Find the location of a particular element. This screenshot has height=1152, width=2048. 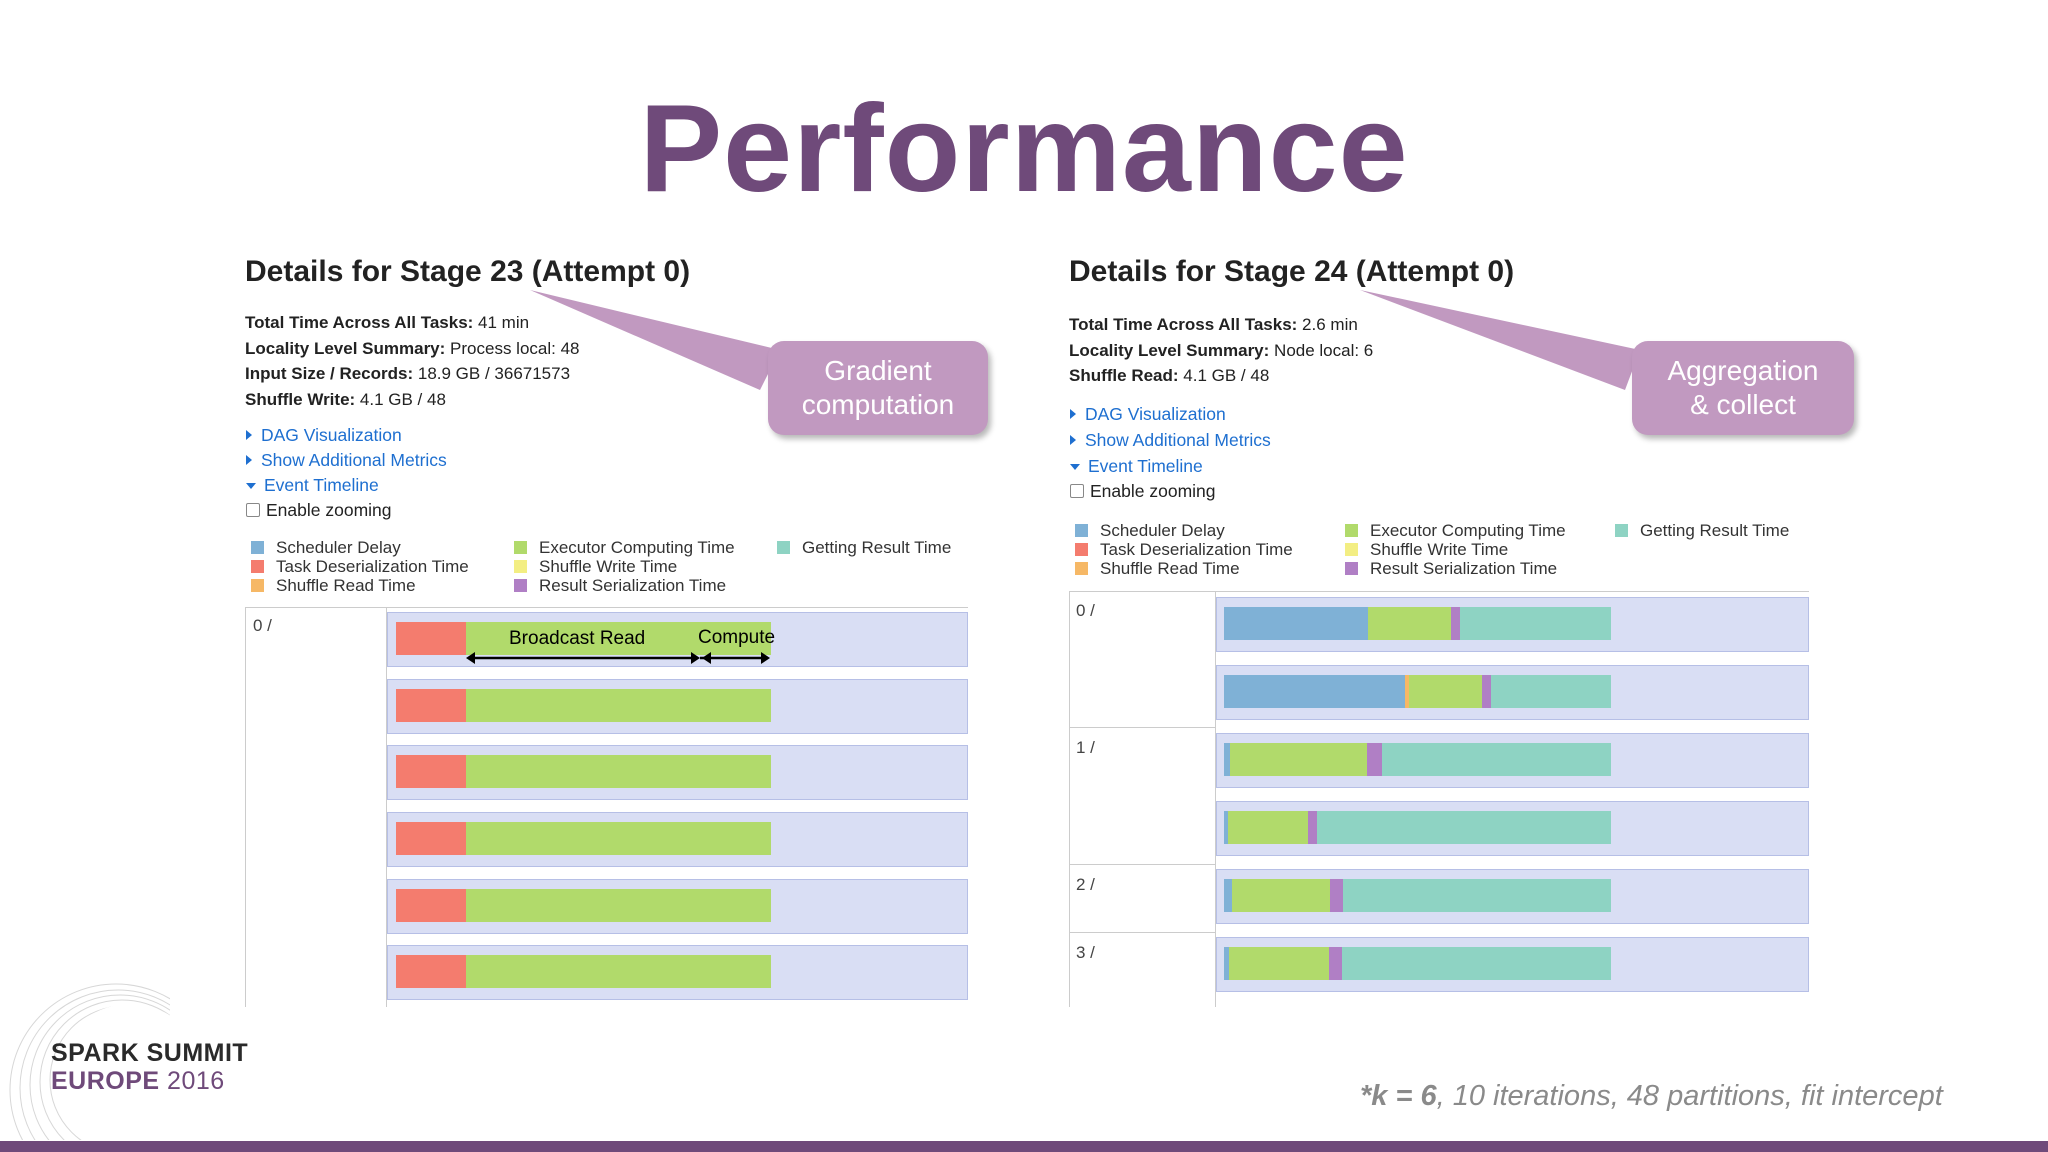

broadcast-read-annotation: Broadcast Read is located at coordinates (577, 638).